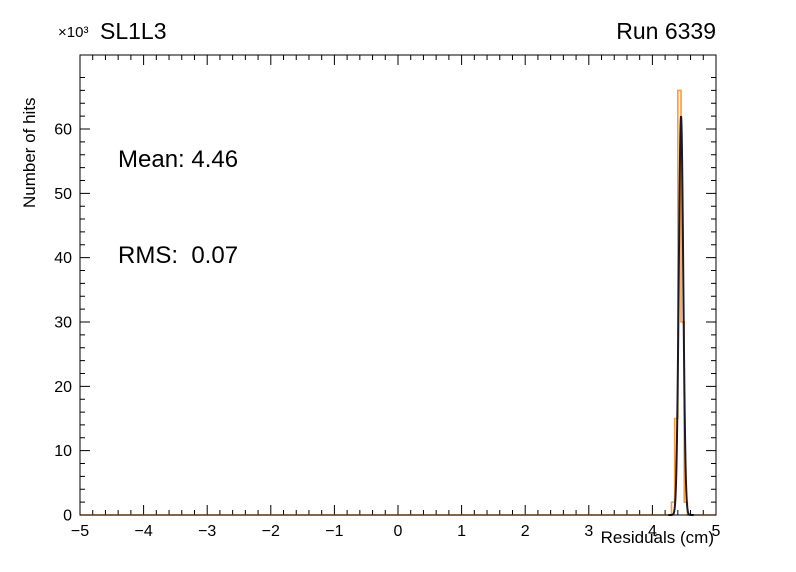 This screenshot has height=572, width=796. I want to click on page-title: SL1L3, so click(133, 31).